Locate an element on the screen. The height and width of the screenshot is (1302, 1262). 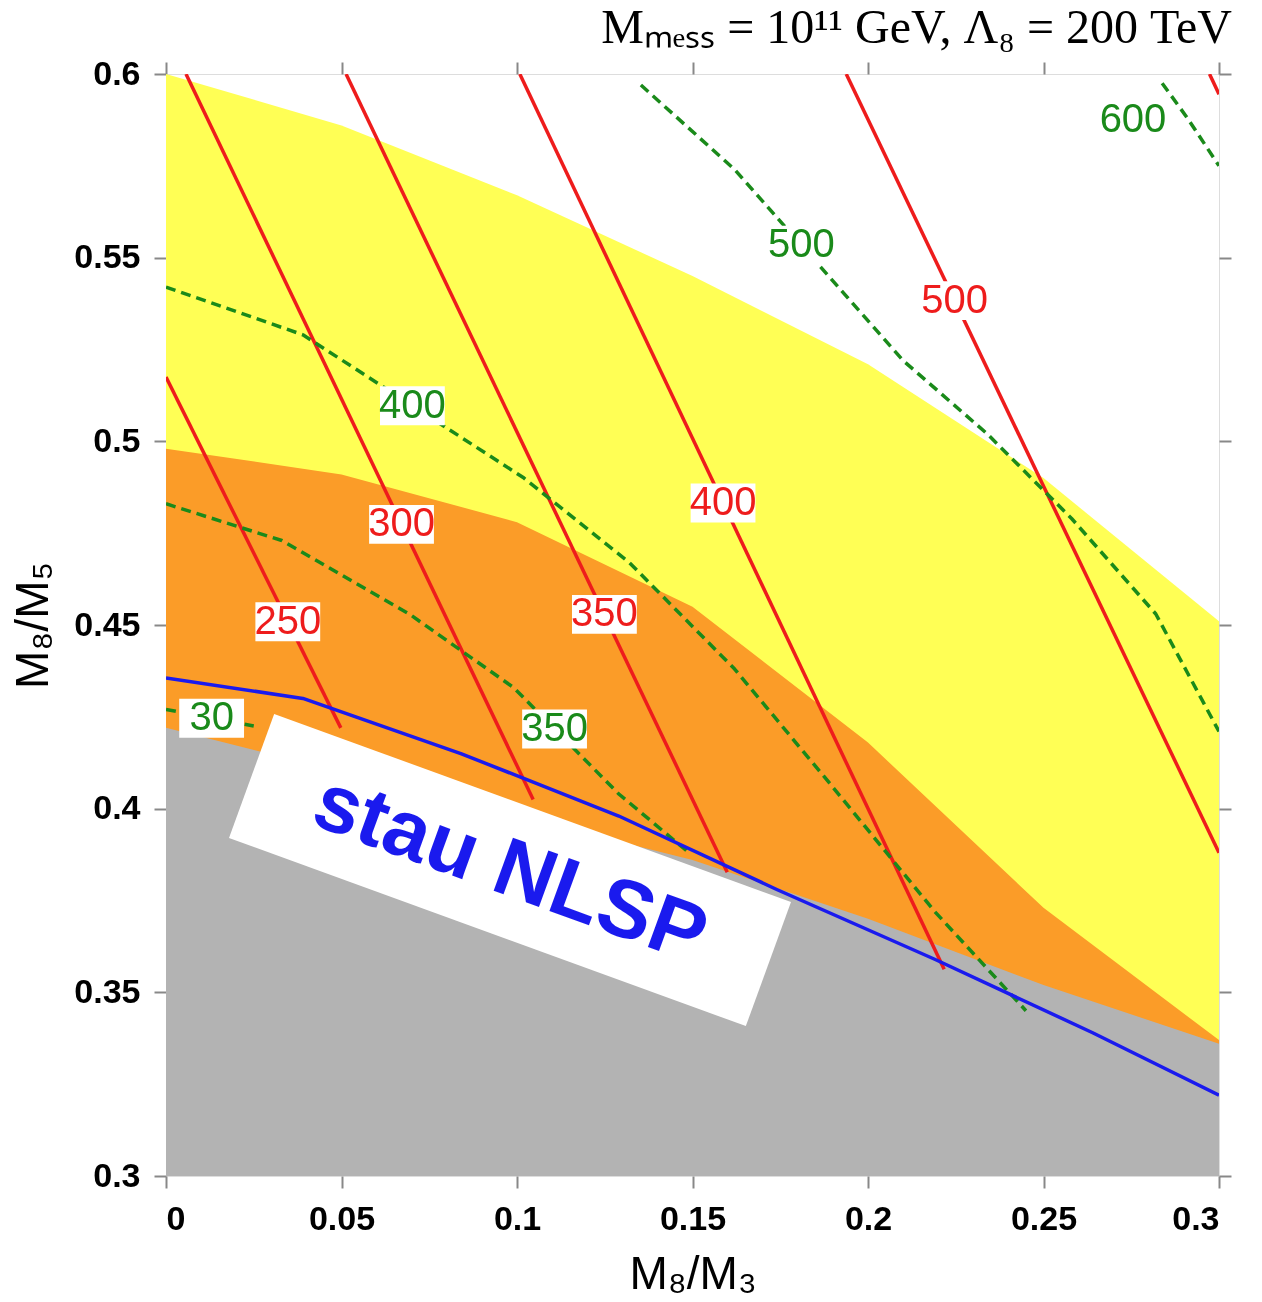
y-tick-label: 0.6 is located at coordinates (117, 72).